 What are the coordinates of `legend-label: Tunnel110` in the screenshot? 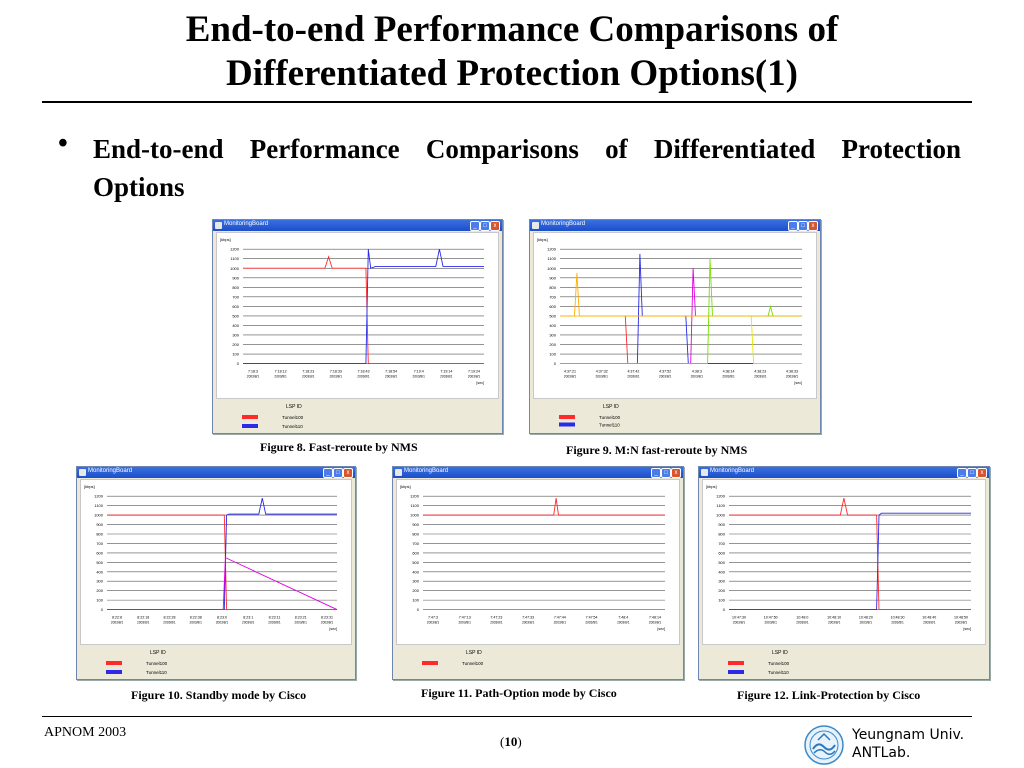 It's located at (778, 672).